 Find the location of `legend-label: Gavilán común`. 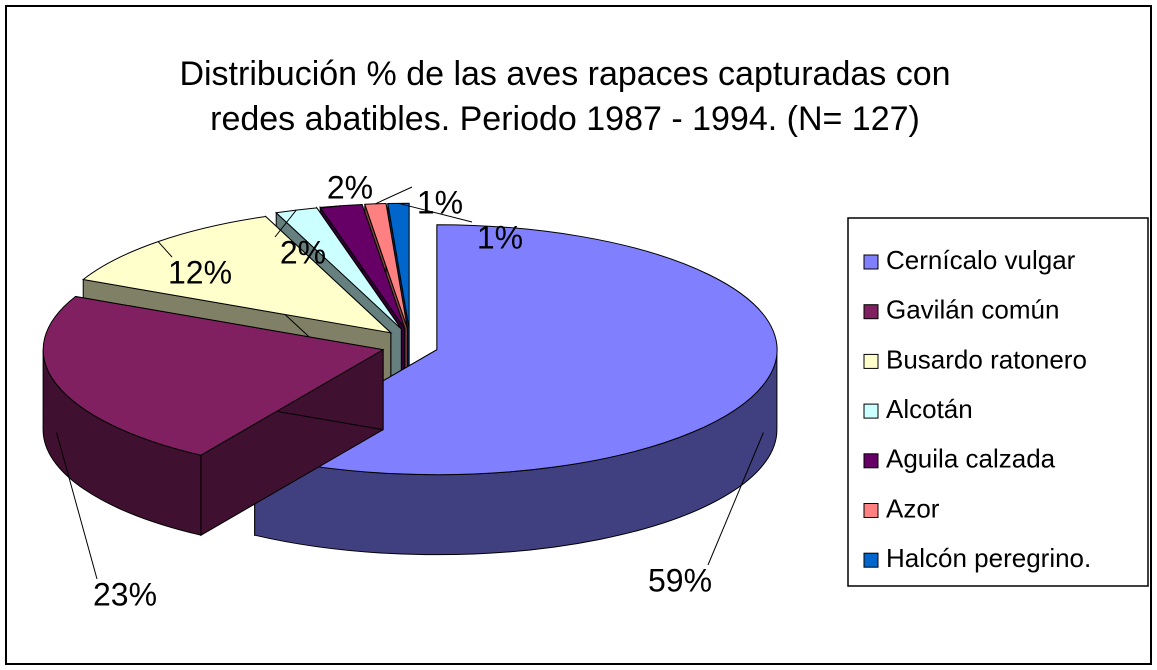

legend-label: Gavilán común is located at coordinates (972, 310).